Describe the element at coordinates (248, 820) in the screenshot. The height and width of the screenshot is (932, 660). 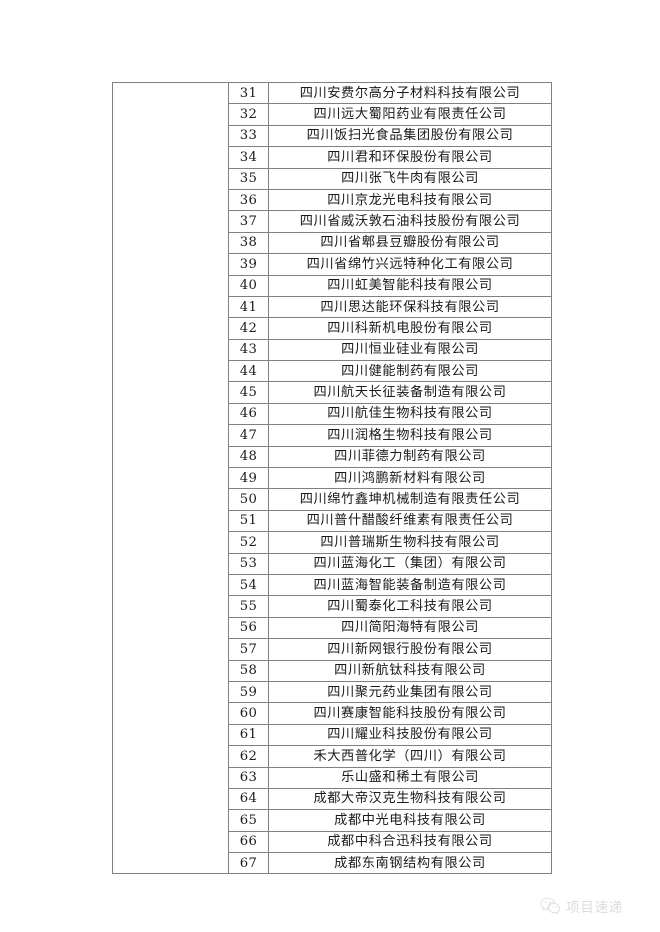
I see `row-index-cell: 65` at that location.